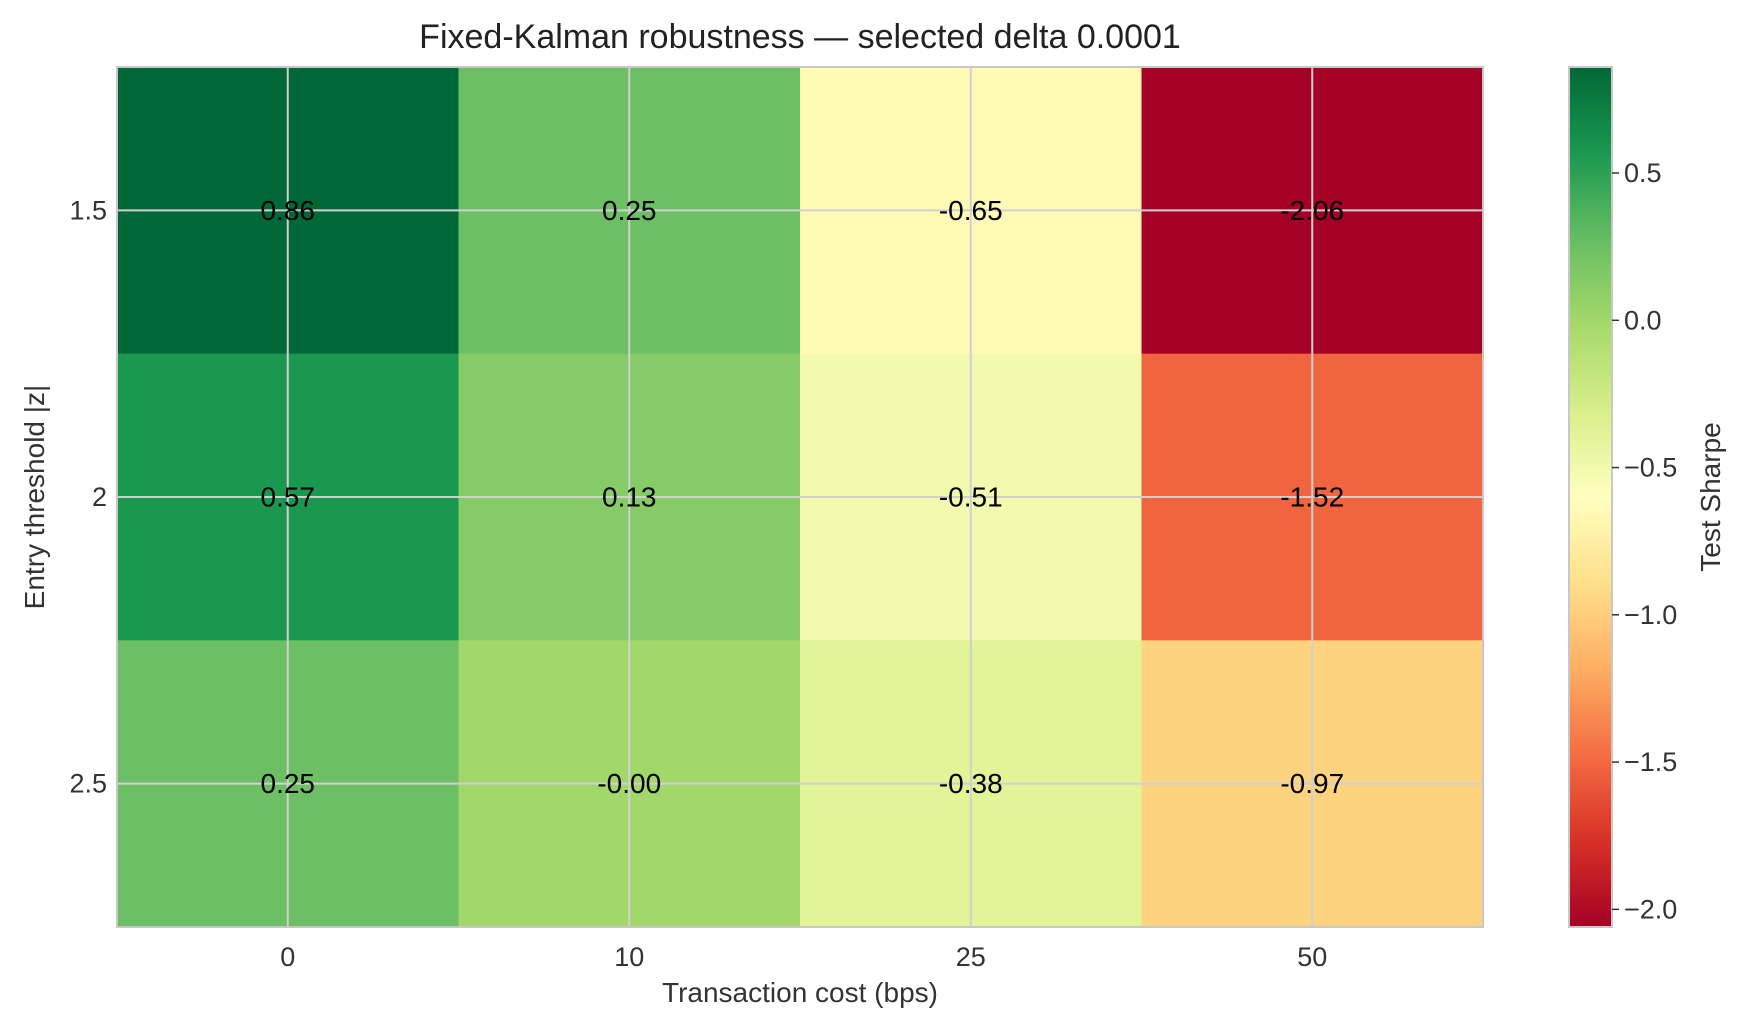 Image resolution: width=1747 pixels, height=1033 pixels. What do you see at coordinates (1650, 615) in the screenshot?
I see `colorbar-tick-label: −1.0` at bounding box center [1650, 615].